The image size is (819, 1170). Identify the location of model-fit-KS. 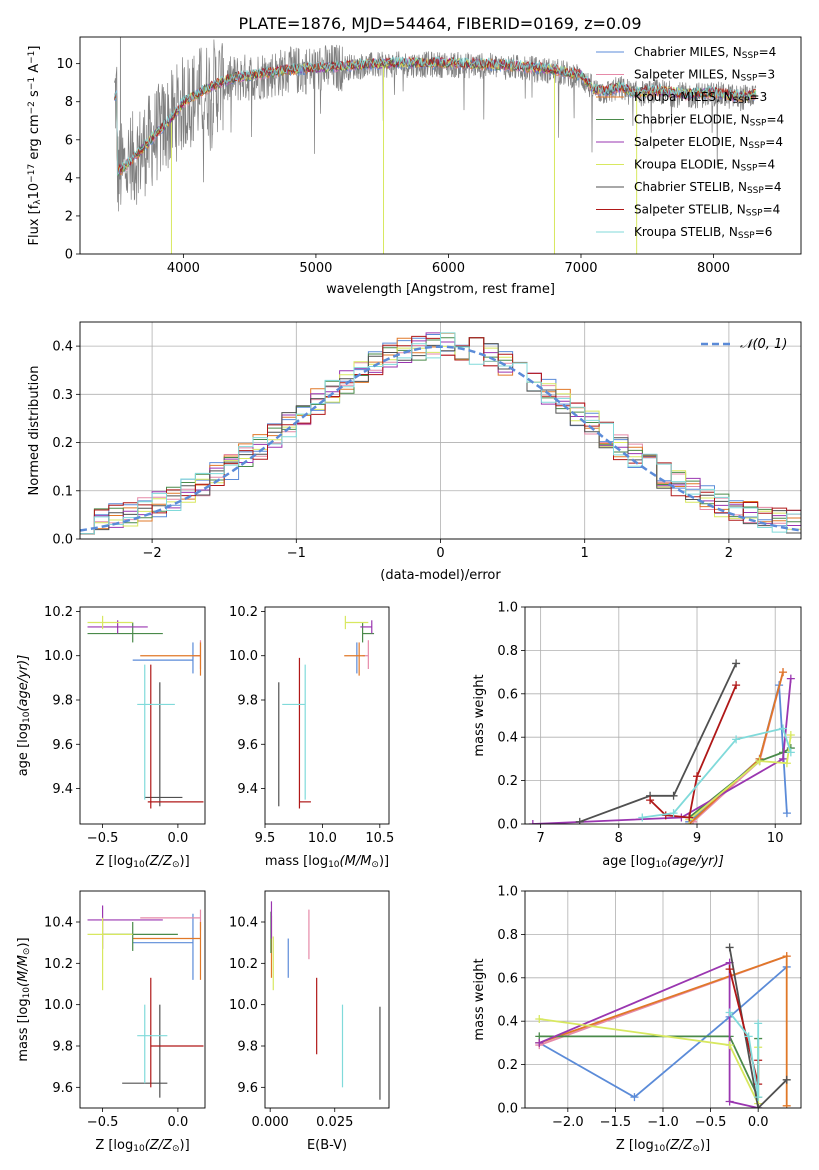
(435, 115).